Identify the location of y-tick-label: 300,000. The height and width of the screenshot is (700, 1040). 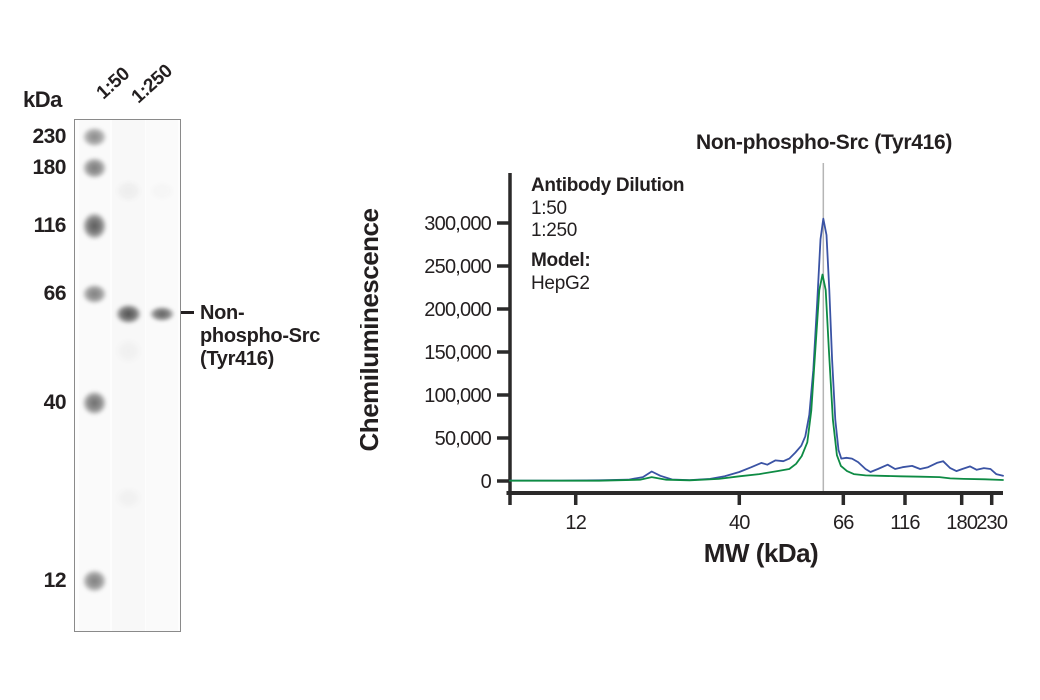
(457, 224).